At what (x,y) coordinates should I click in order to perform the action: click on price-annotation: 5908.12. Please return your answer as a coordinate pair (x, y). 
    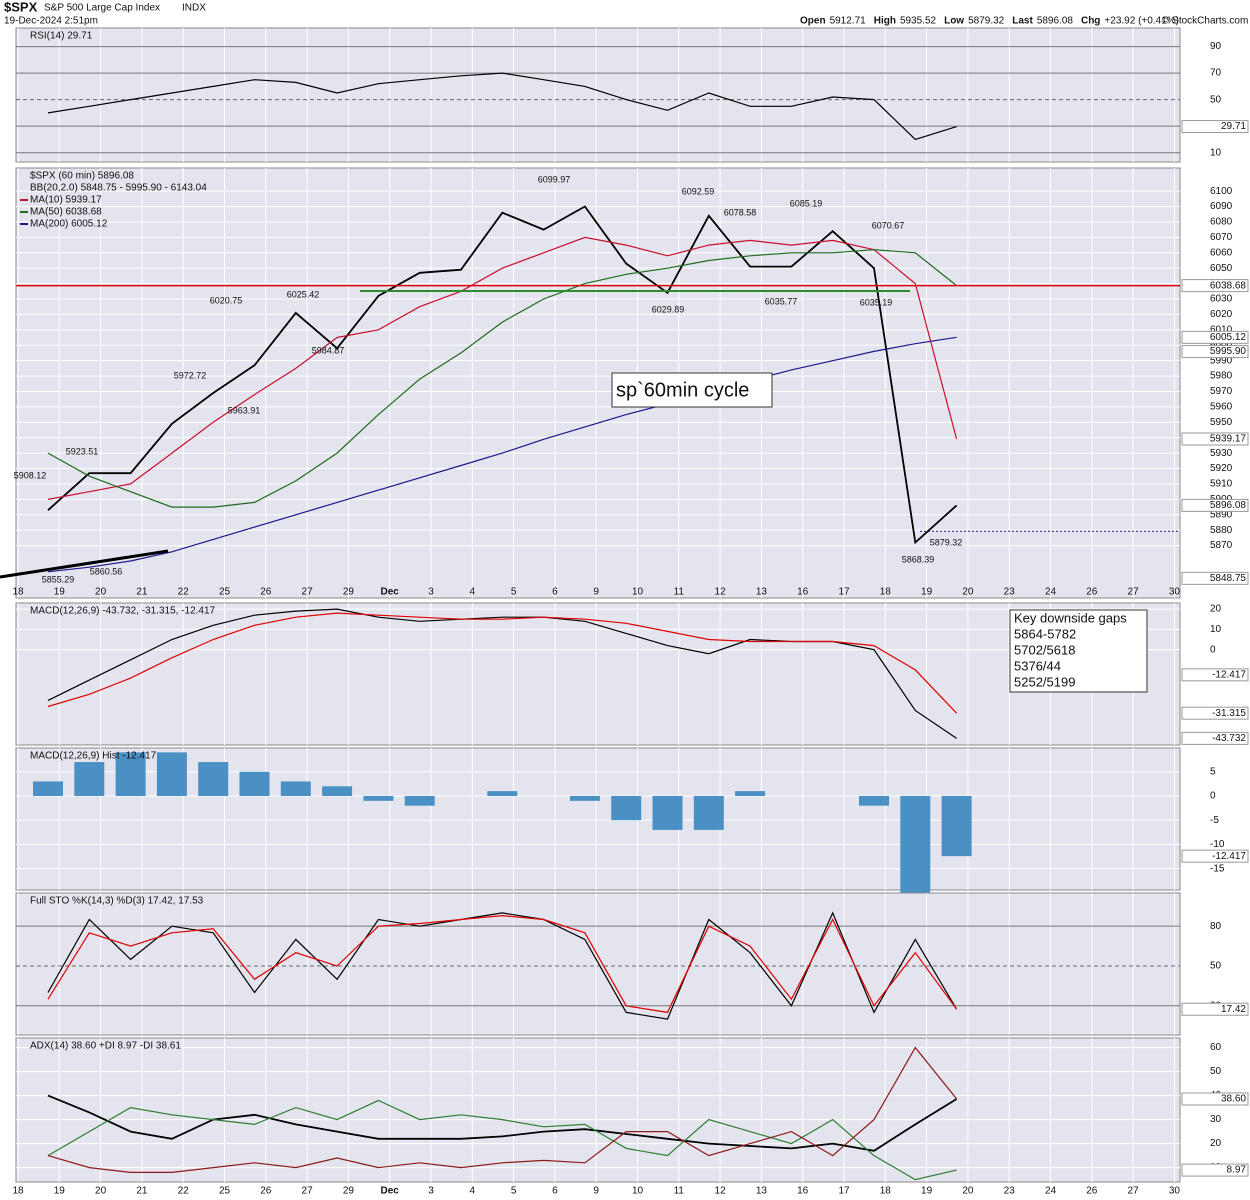
    Looking at the image, I should click on (30, 475).